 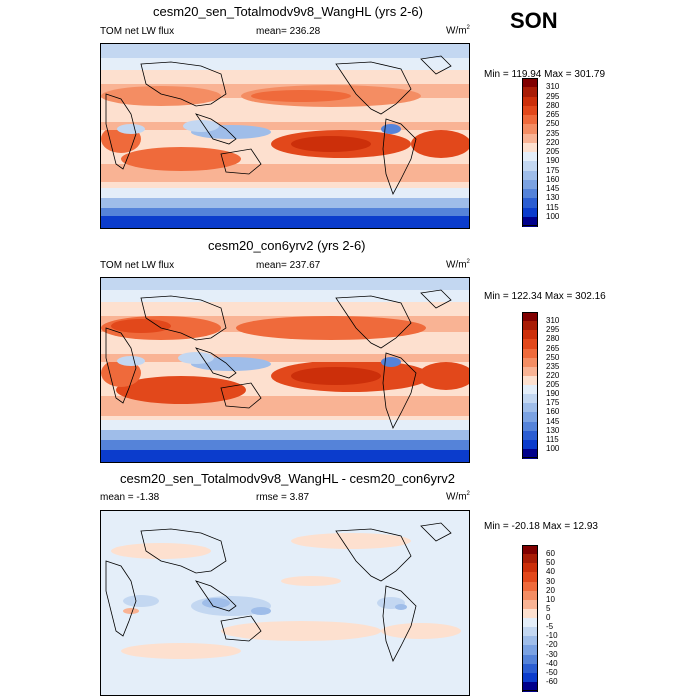 I want to click on panel-1-map-svg, so click(x=285, y=136).